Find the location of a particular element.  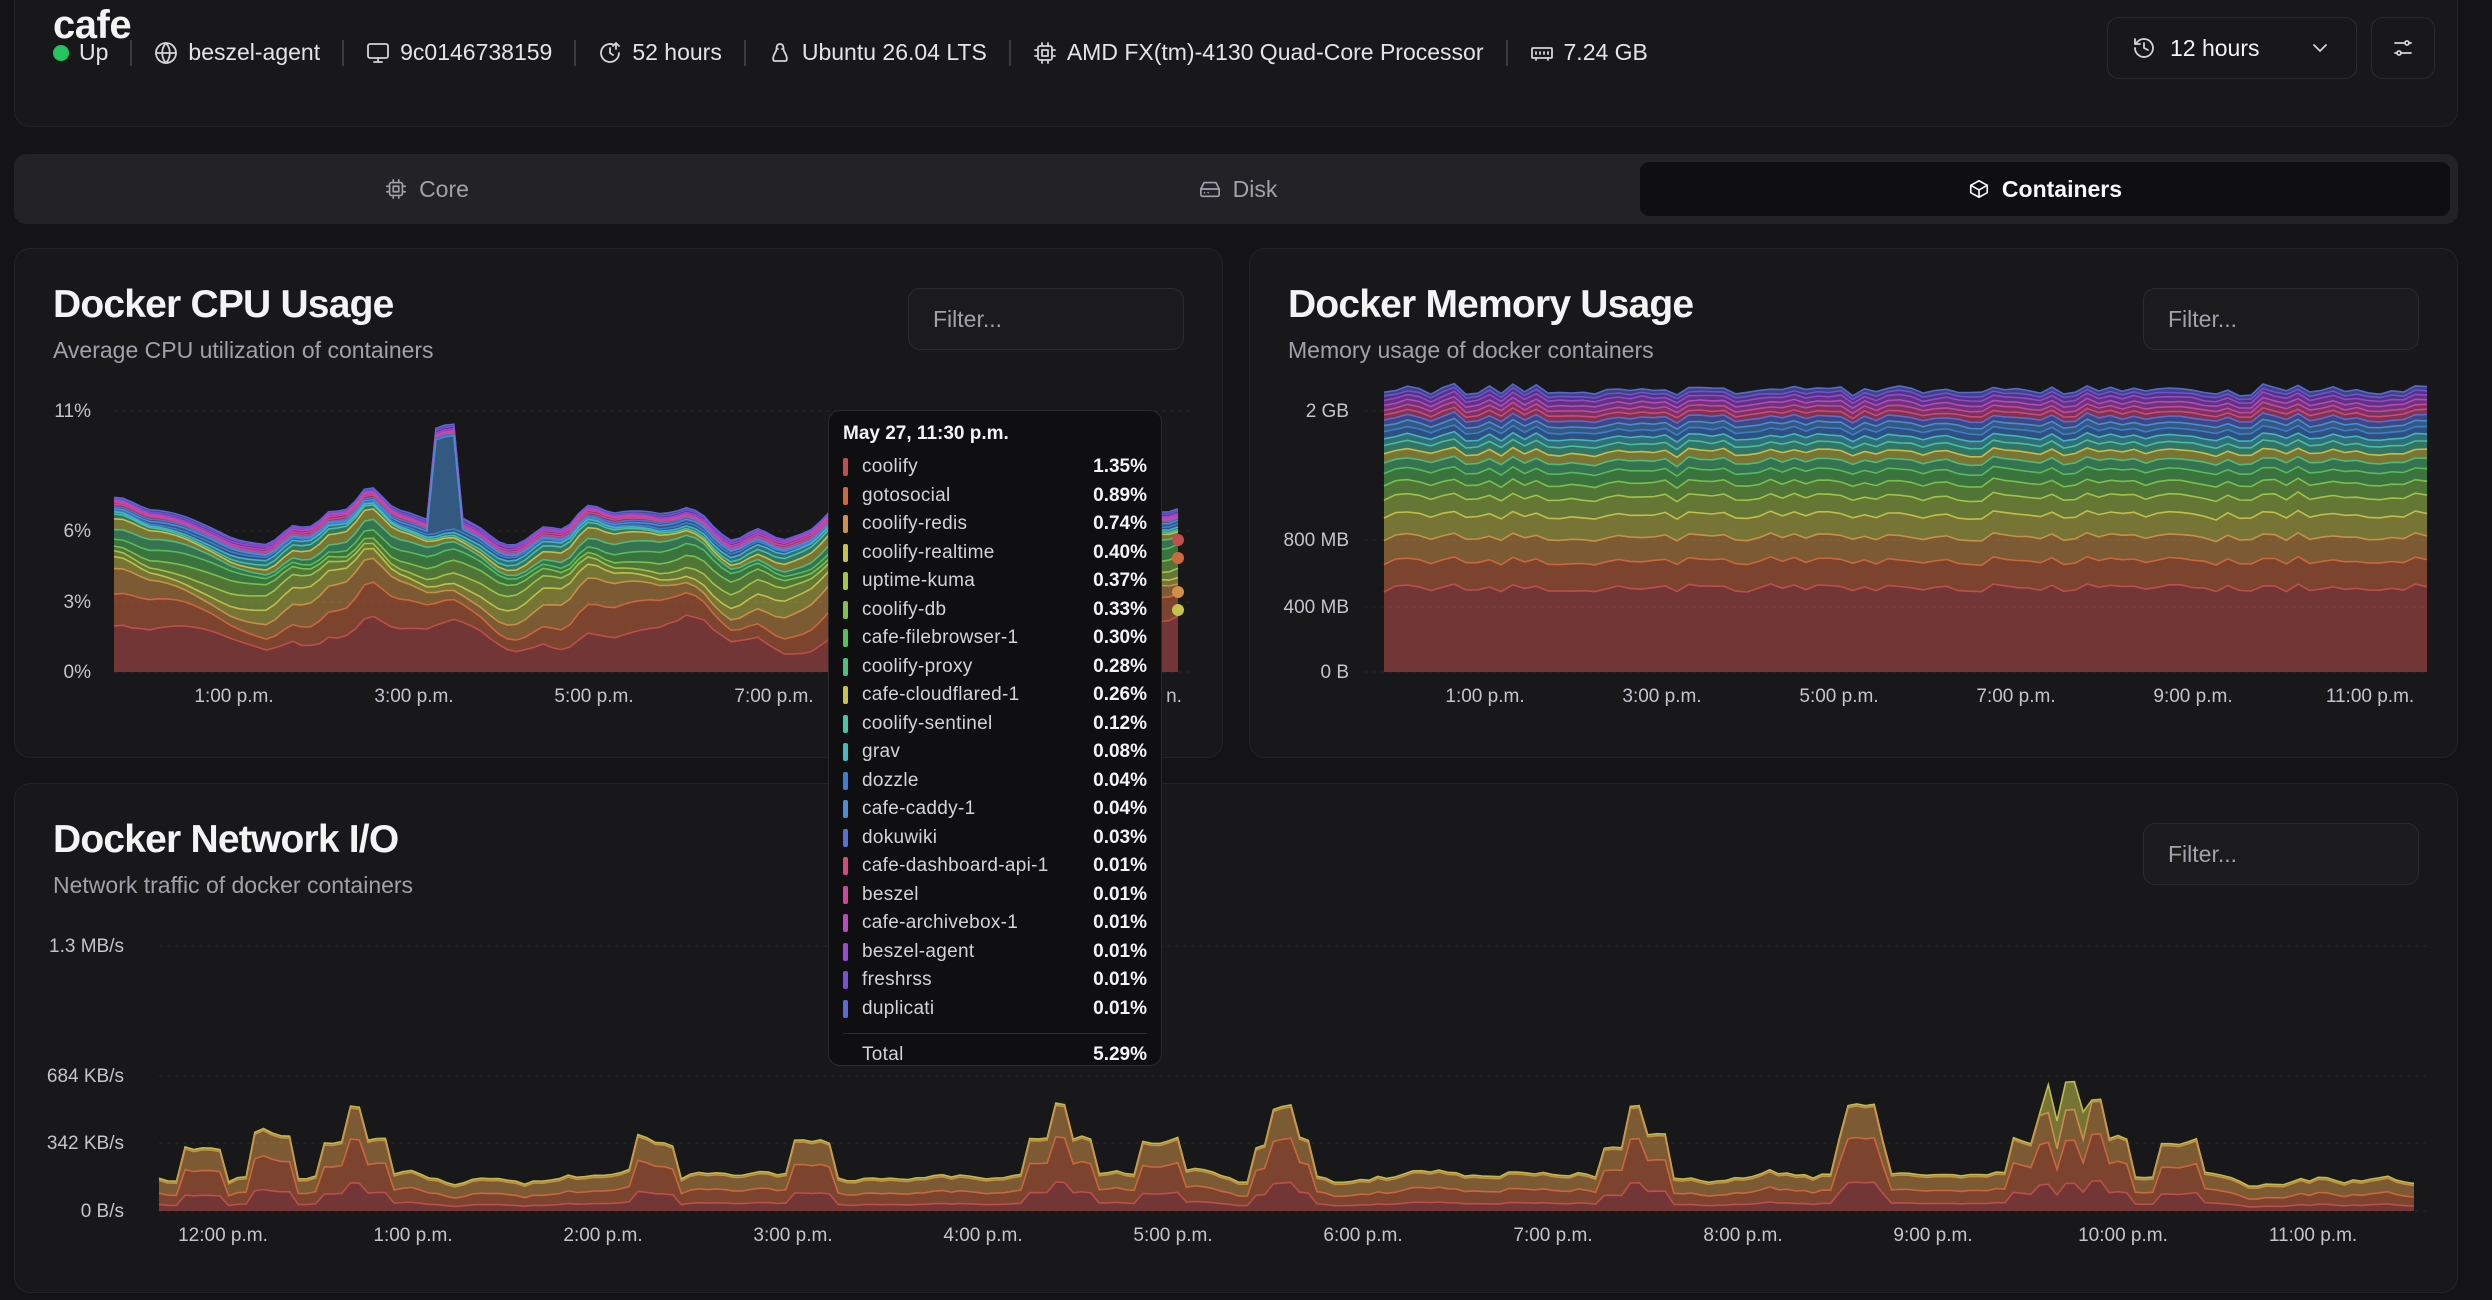

chart-title: Docker CPU Usage is located at coordinates (223, 304).